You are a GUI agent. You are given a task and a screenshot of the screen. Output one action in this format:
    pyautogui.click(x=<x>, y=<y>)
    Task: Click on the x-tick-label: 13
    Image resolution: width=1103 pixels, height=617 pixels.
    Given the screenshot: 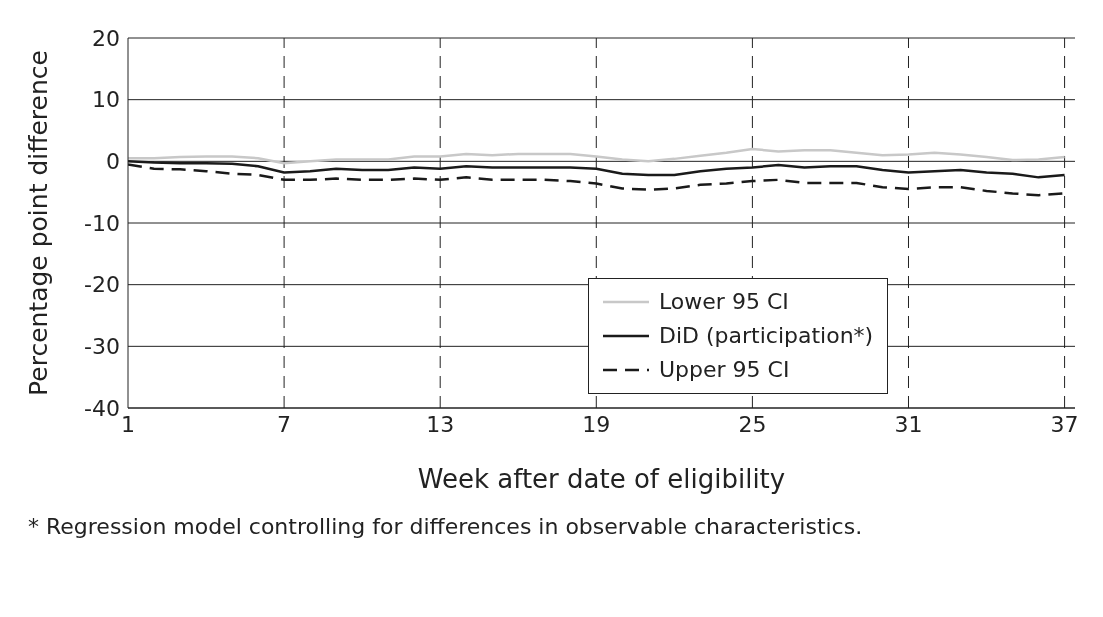 What is the action you would take?
    pyautogui.click(x=440, y=424)
    